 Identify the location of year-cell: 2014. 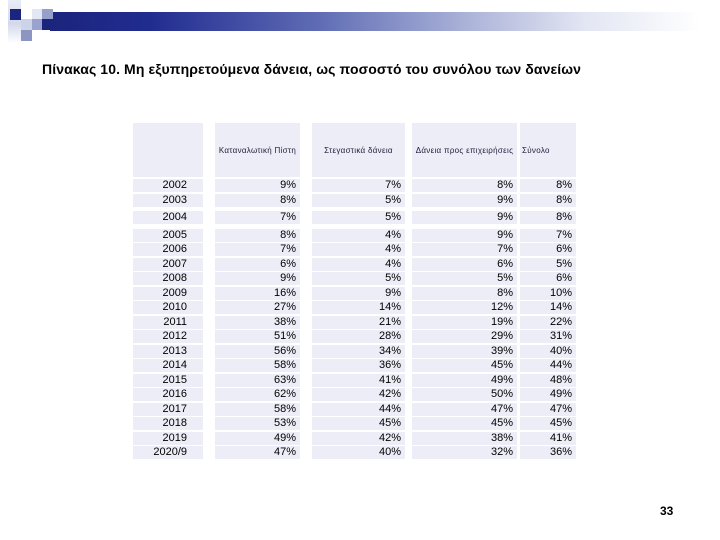
(168, 365).